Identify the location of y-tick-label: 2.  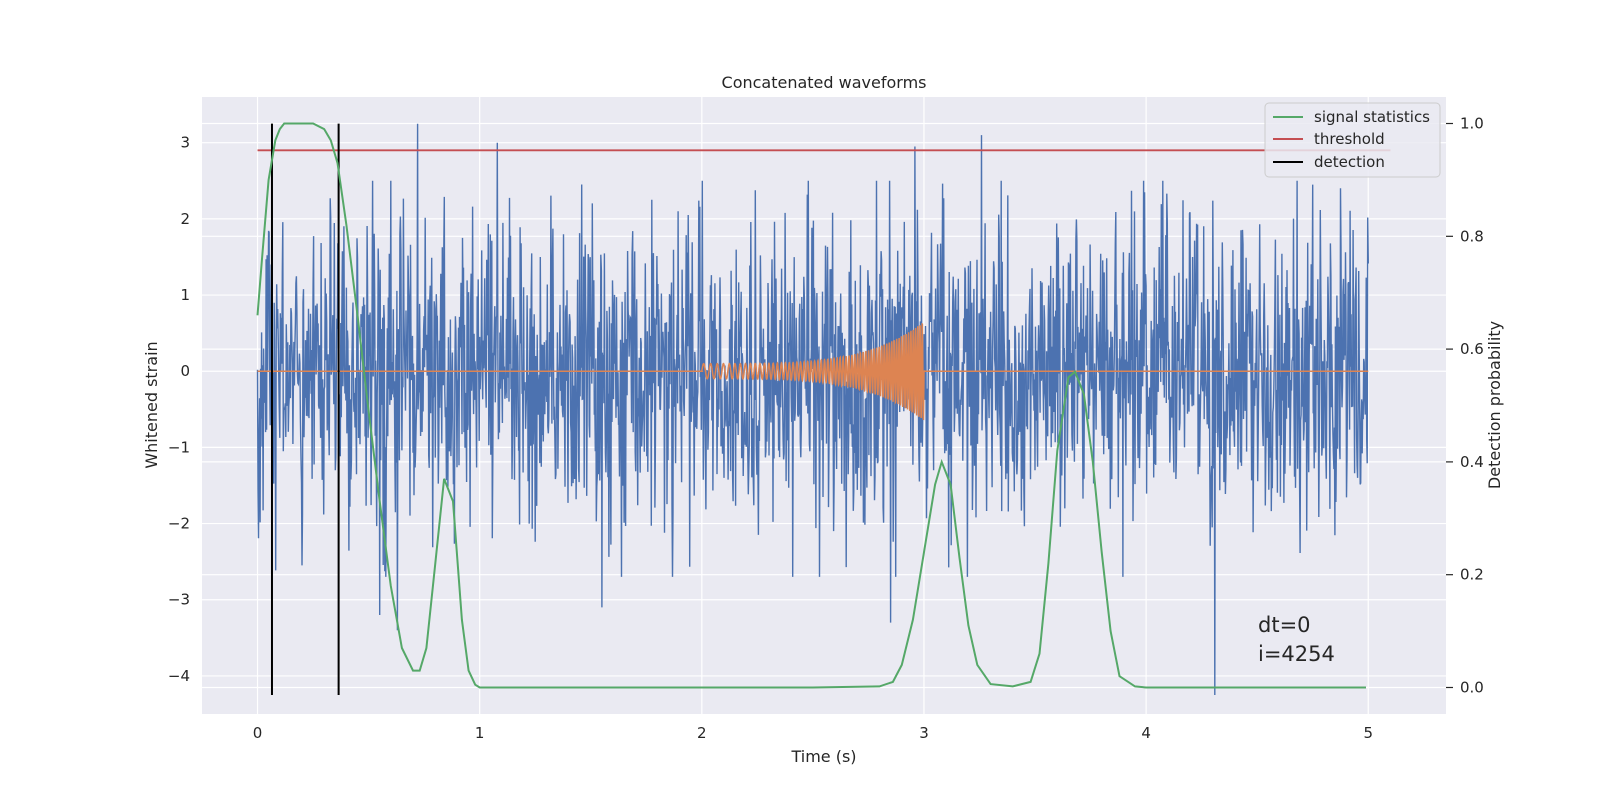
(185, 219).